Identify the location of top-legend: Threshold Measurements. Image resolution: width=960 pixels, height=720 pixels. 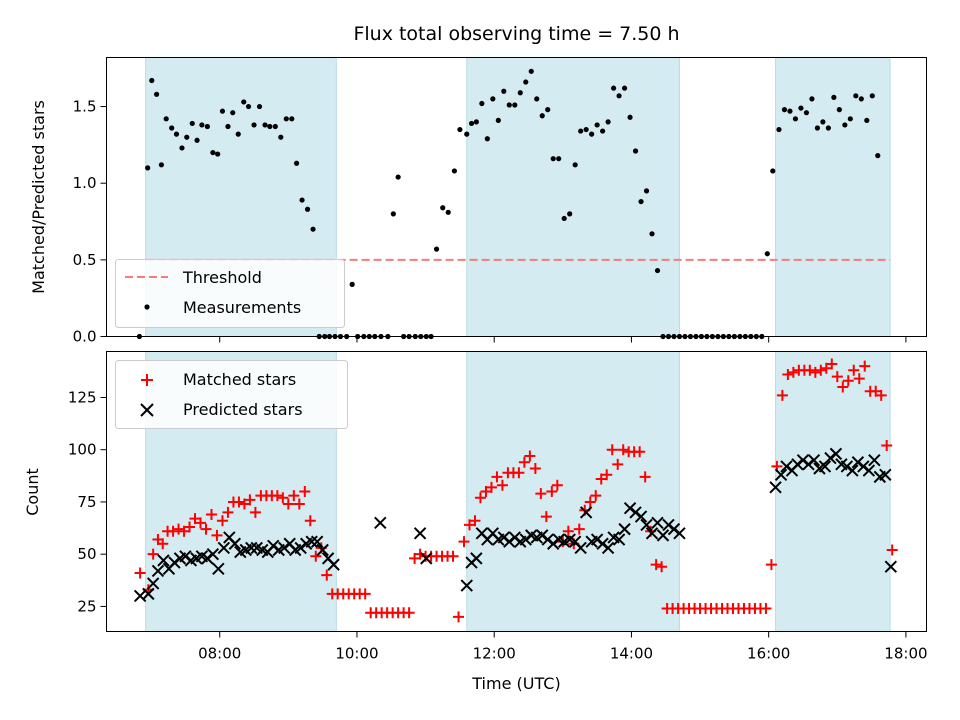
(230, 293).